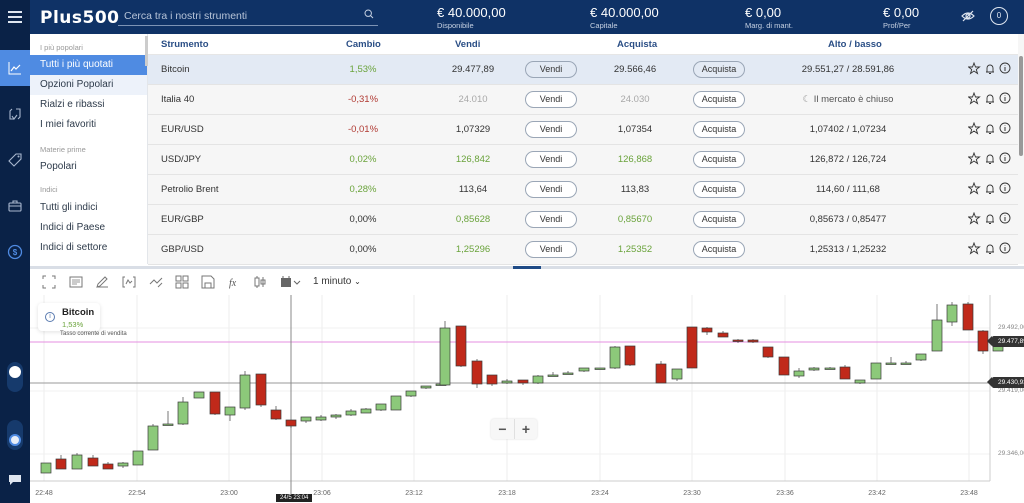 This screenshot has height=503, width=1024. Describe the element at coordinates (15, 377) in the screenshot. I see `theme-toggle` at that location.